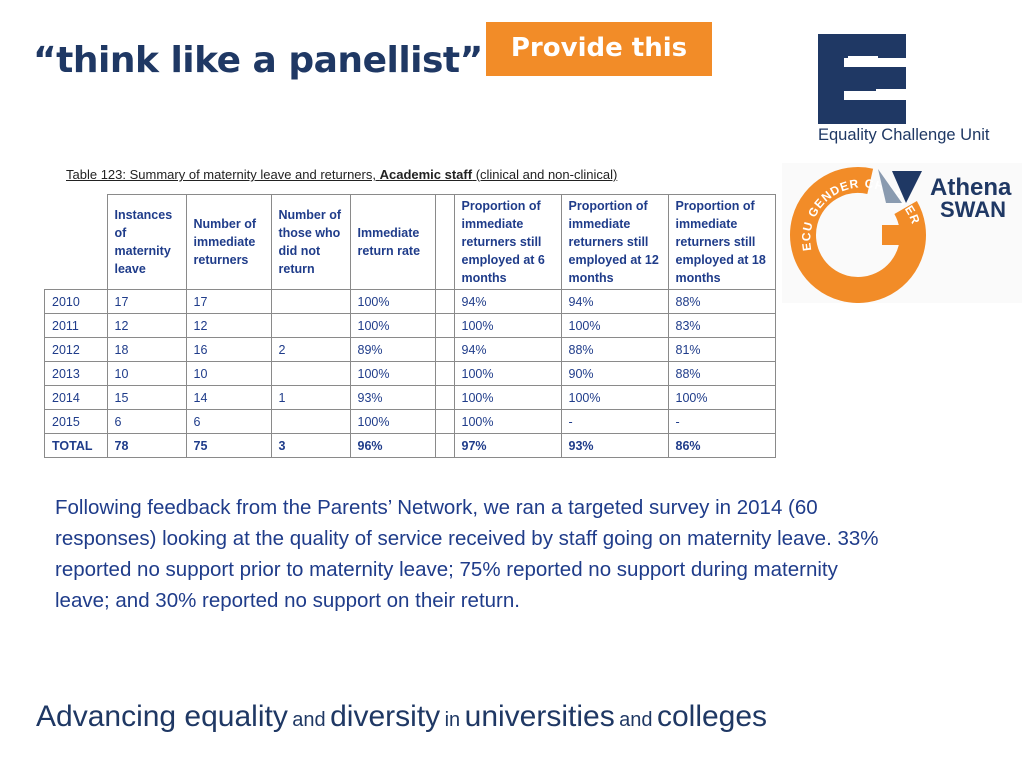 This screenshot has width=1024, height=768. I want to click on cell-year: 2014, so click(76, 397).